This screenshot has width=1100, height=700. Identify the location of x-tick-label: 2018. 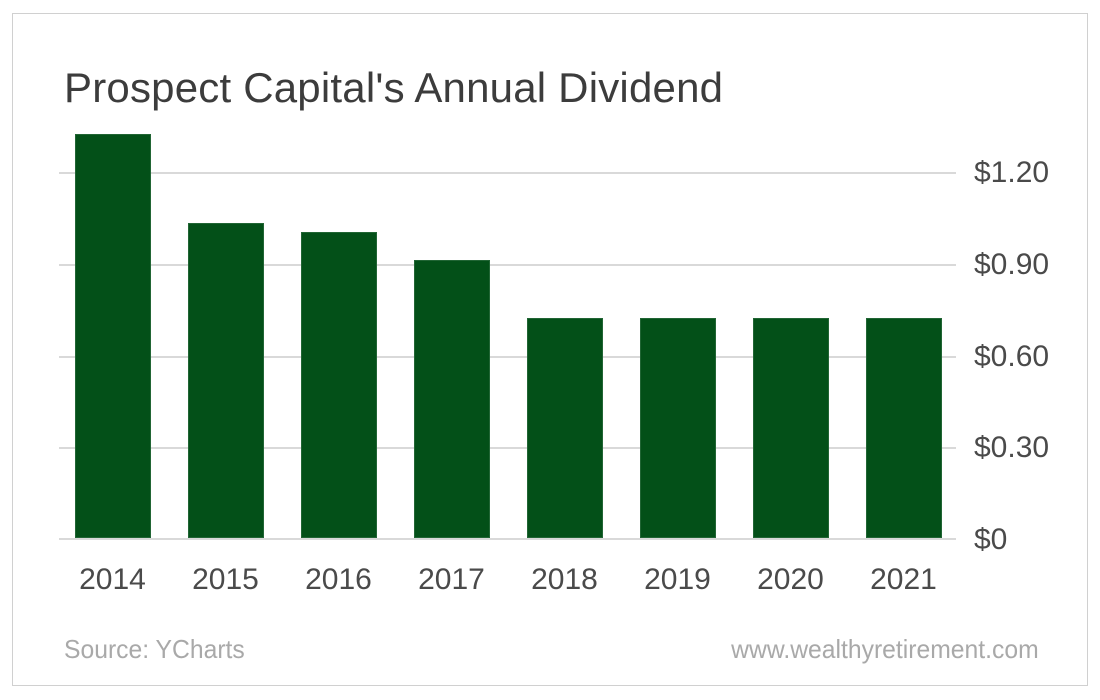
(564, 579).